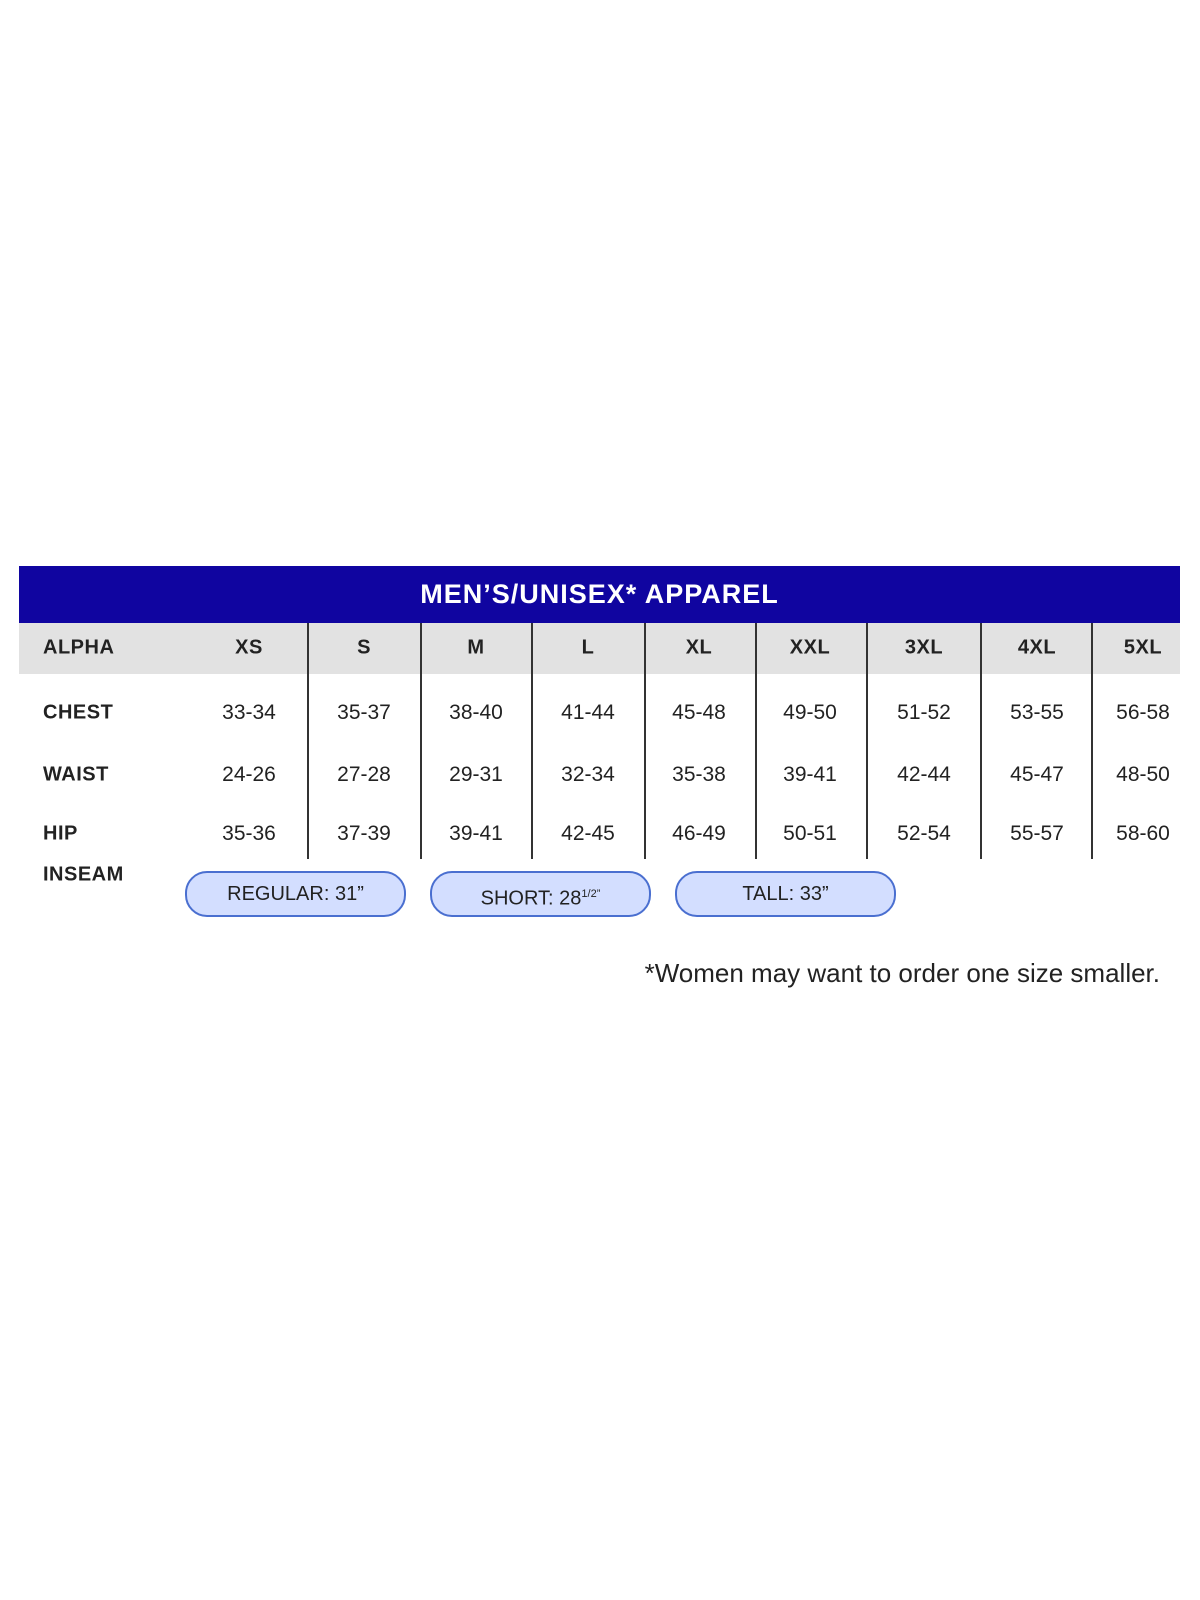 This screenshot has height=1600, width=1200. I want to click on row-label: CHEST, so click(78, 712).